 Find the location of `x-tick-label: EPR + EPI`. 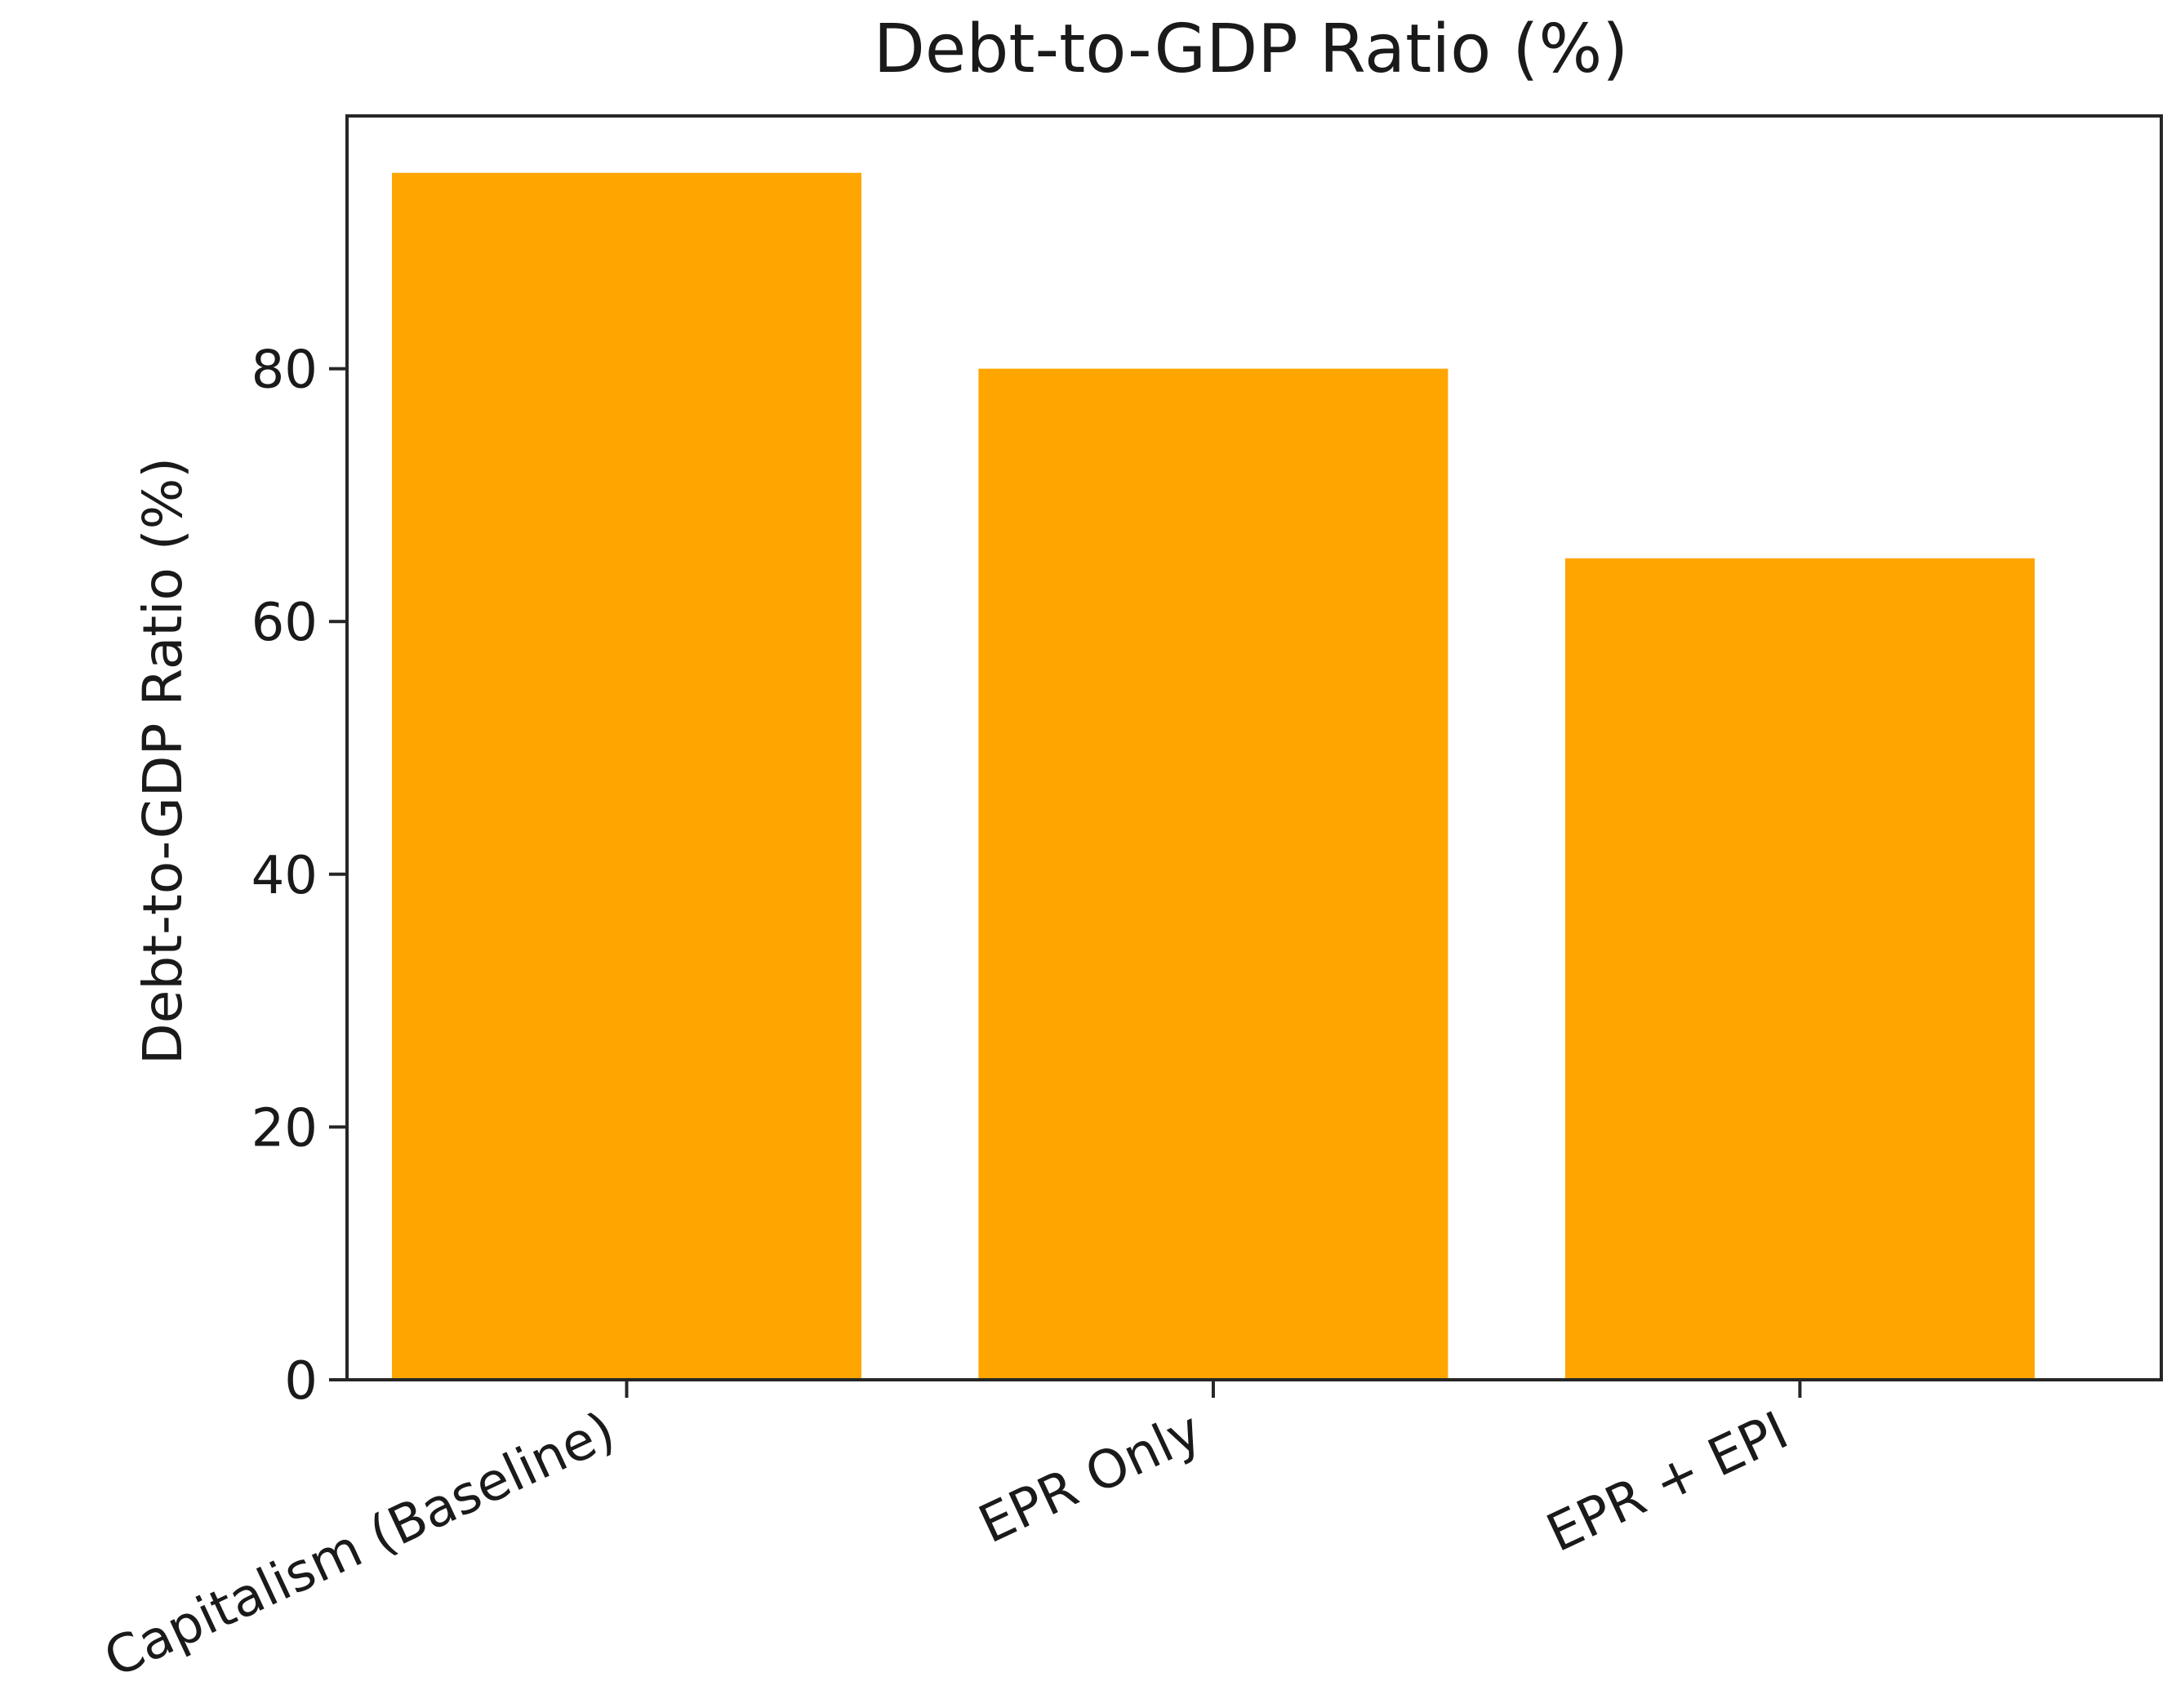

x-tick-label: EPR + EPI is located at coordinates (1667, 1481).